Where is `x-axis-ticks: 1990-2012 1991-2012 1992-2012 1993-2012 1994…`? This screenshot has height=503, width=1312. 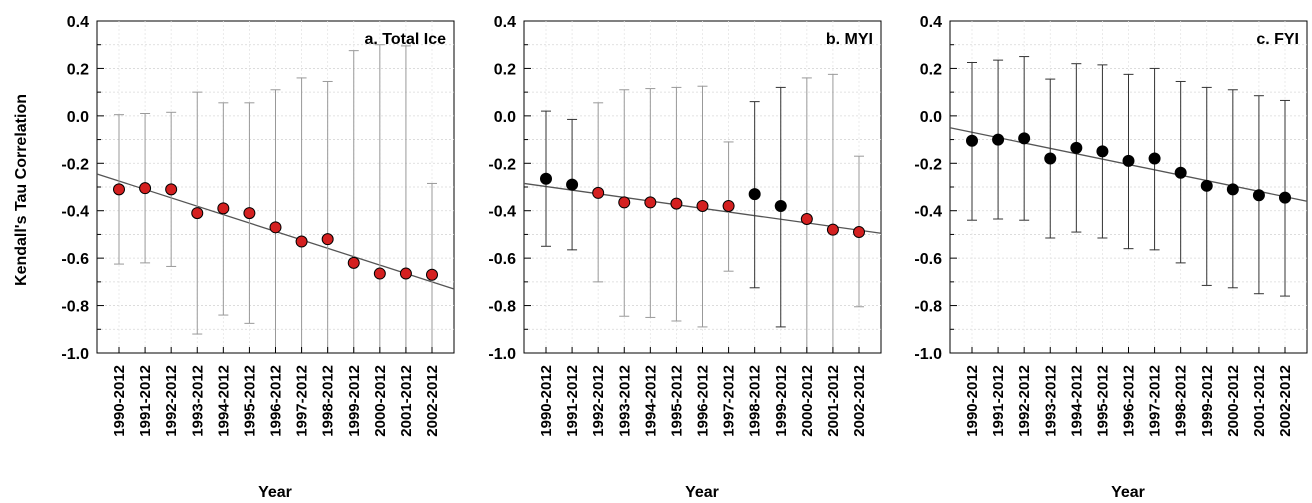
x-axis-ticks: 1990-2012 1991-2012 1992-2012 1993-2012 1994… is located at coordinates (276, 392).